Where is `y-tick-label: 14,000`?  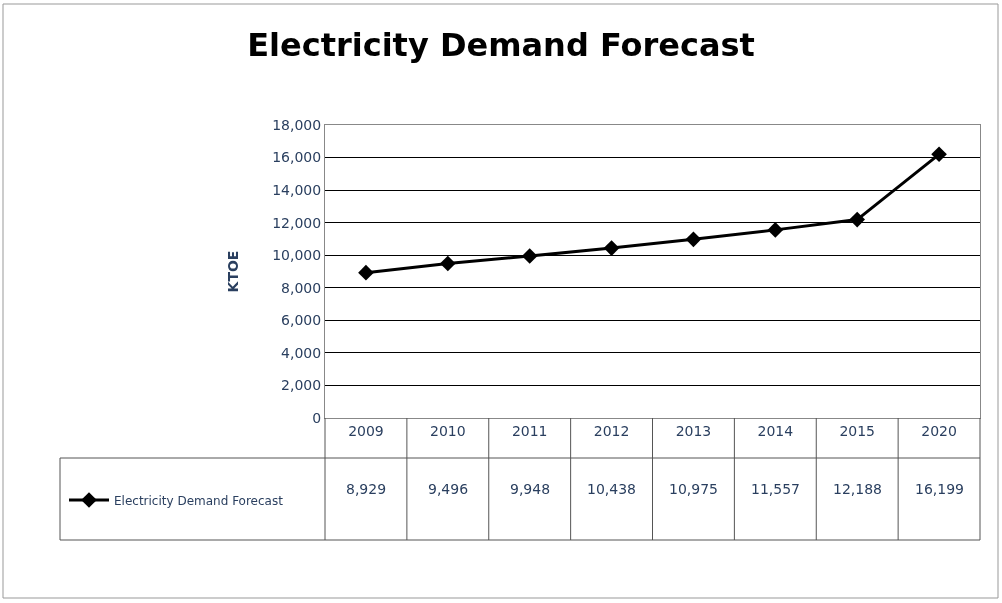 y-tick-label: 14,000 is located at coordinates (297, 190).